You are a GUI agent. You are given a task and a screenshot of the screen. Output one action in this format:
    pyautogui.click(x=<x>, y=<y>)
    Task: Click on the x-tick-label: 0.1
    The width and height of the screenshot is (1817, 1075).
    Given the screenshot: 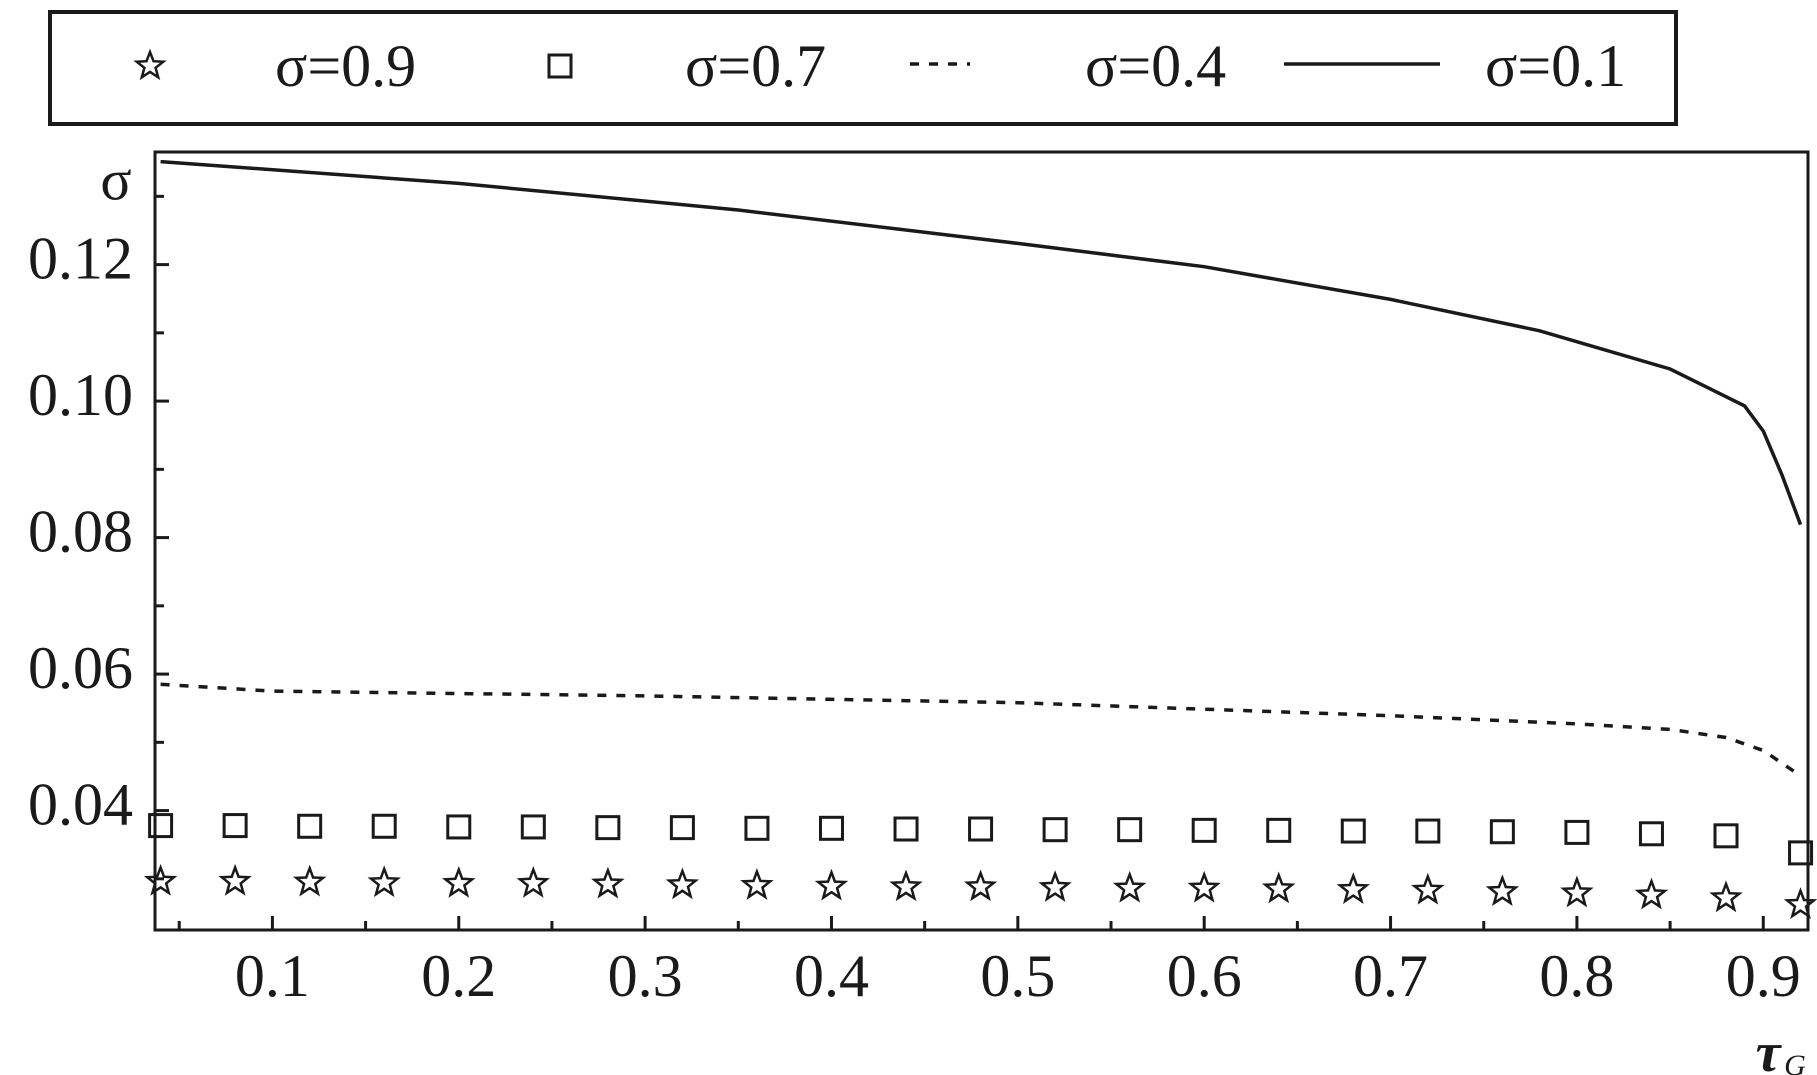 What is the action you would take?
    pyautogui.click(x=272, y=976)
    